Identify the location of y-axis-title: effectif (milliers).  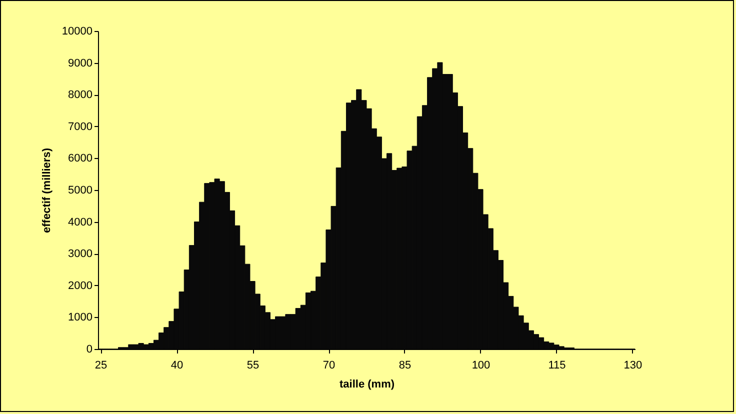
(46, 190).